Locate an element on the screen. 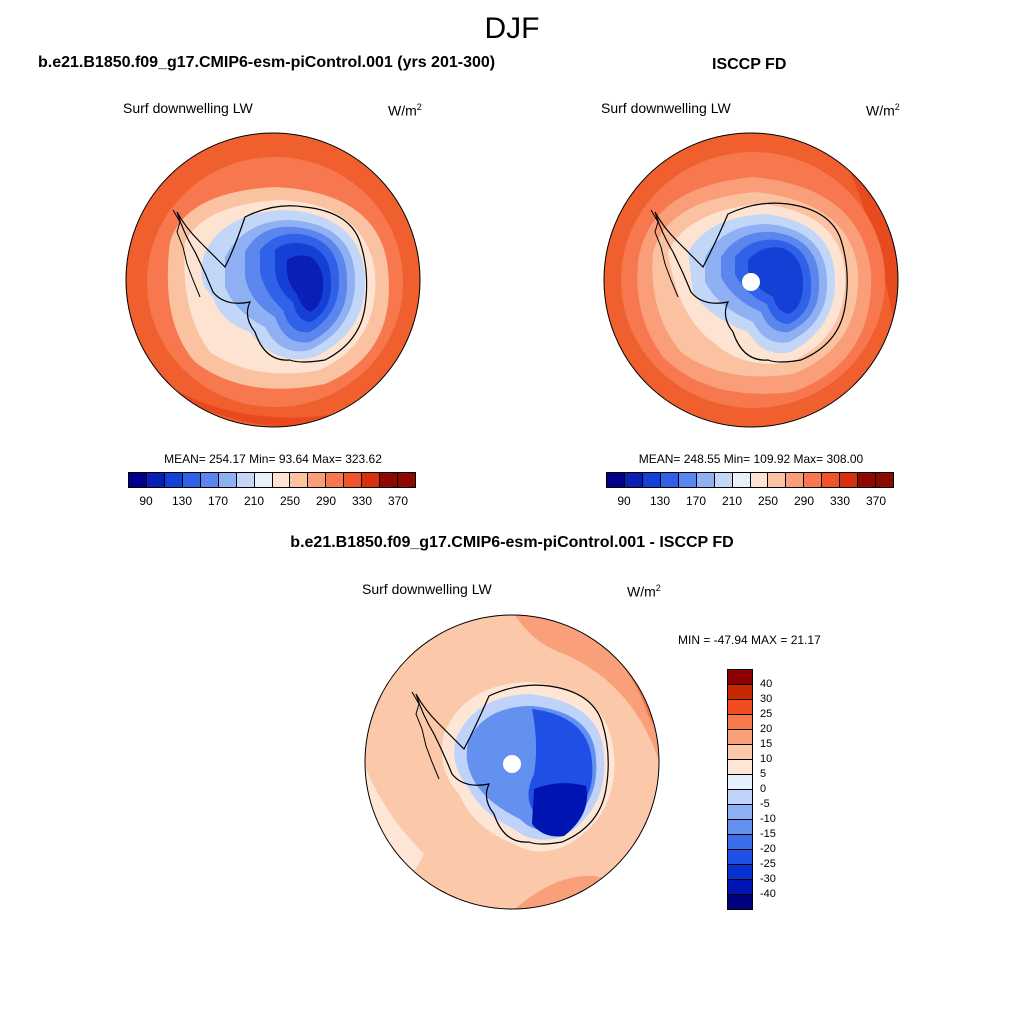 This screenshot has width=1024, height=1024. diff-antarctica-coastline is located at coordinates (512, 764).